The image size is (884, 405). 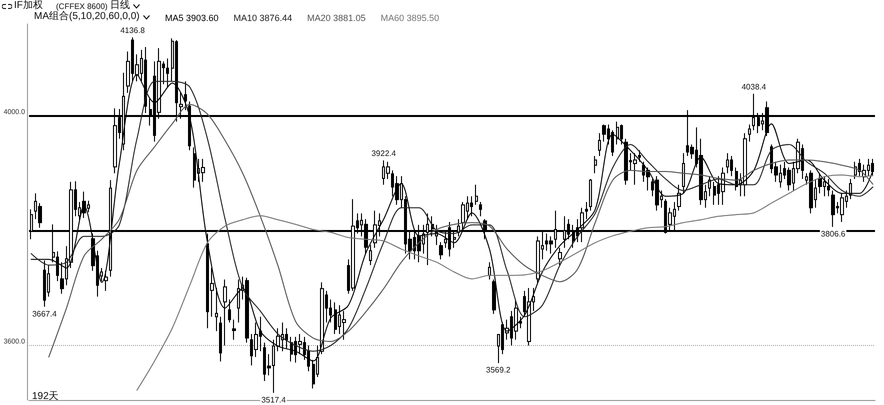 I want to click on text: MA20 3881.05, so click(x=336, y=18).